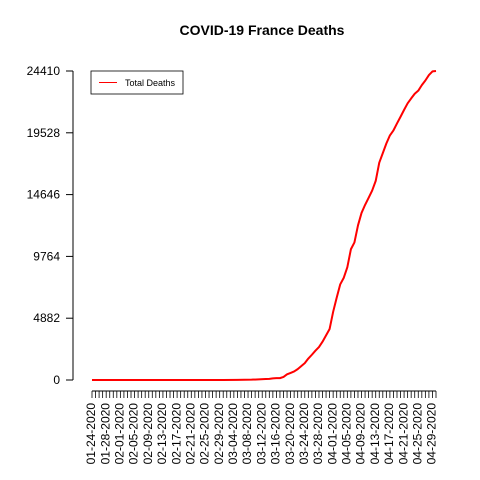 This screenshot has height=480, width=480. What do you see at coordinates (190, 434) in the screenshot?
I see `x-tick-label: 02-21-2020` at bounding box center [190, 434].